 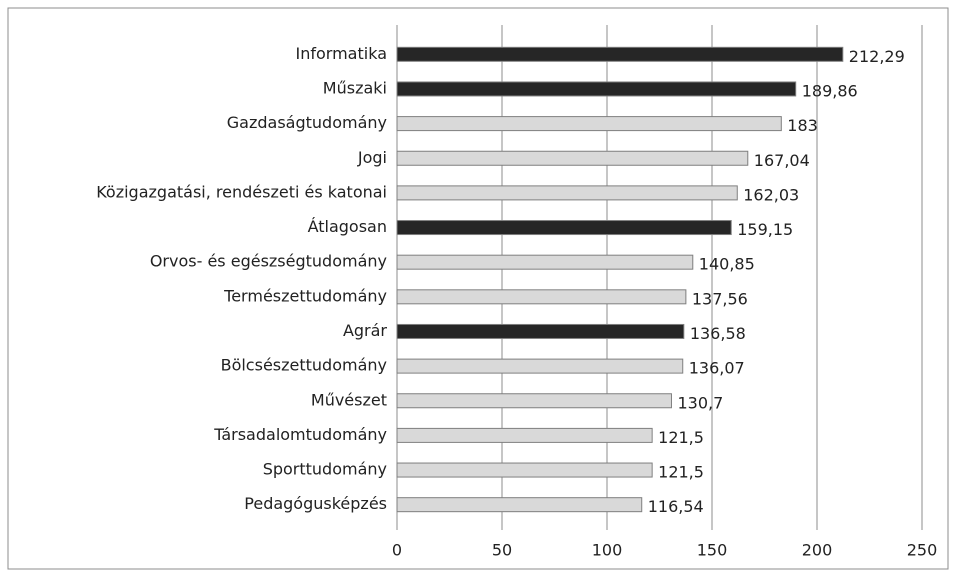 What do you see at coordinates (372, 157) in the screenshot?
I see `y-tick-label: Jogi` at bounding box center [372, 157].